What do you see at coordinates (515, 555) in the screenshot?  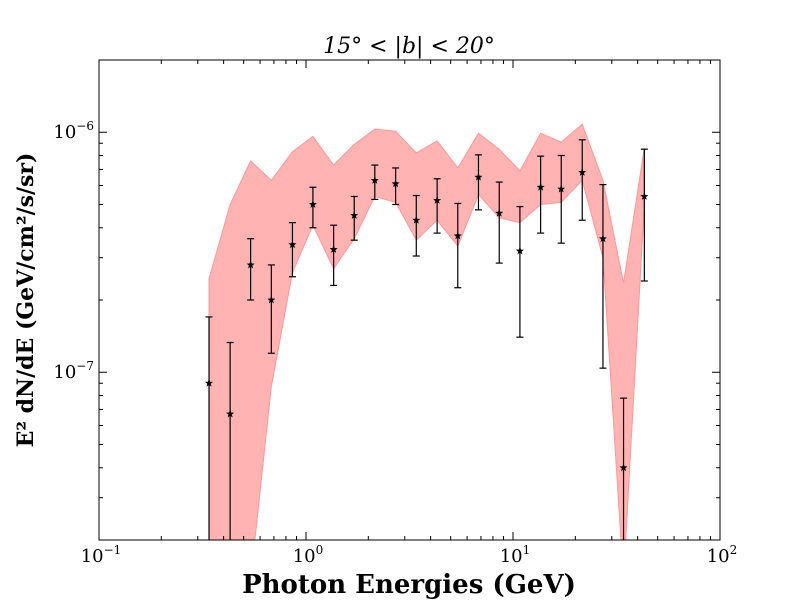 I see `x-tick-label: 10¹` at bounding box center [515, 555].